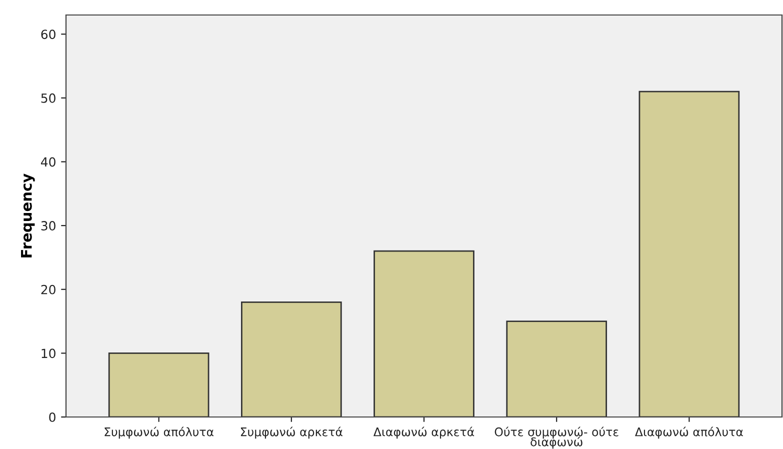  What do you see at coordinates (52, 417) in the screenshot?
I see `y-tick-label: 0` at bounding box center [52, 417].